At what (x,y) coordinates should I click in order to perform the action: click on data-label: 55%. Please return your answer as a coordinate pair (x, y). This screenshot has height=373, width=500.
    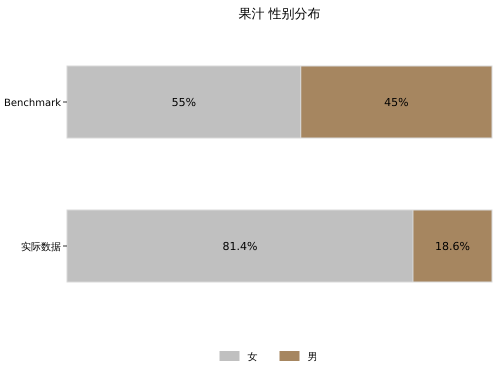
    Looking at the image, I should click on (184, 102).